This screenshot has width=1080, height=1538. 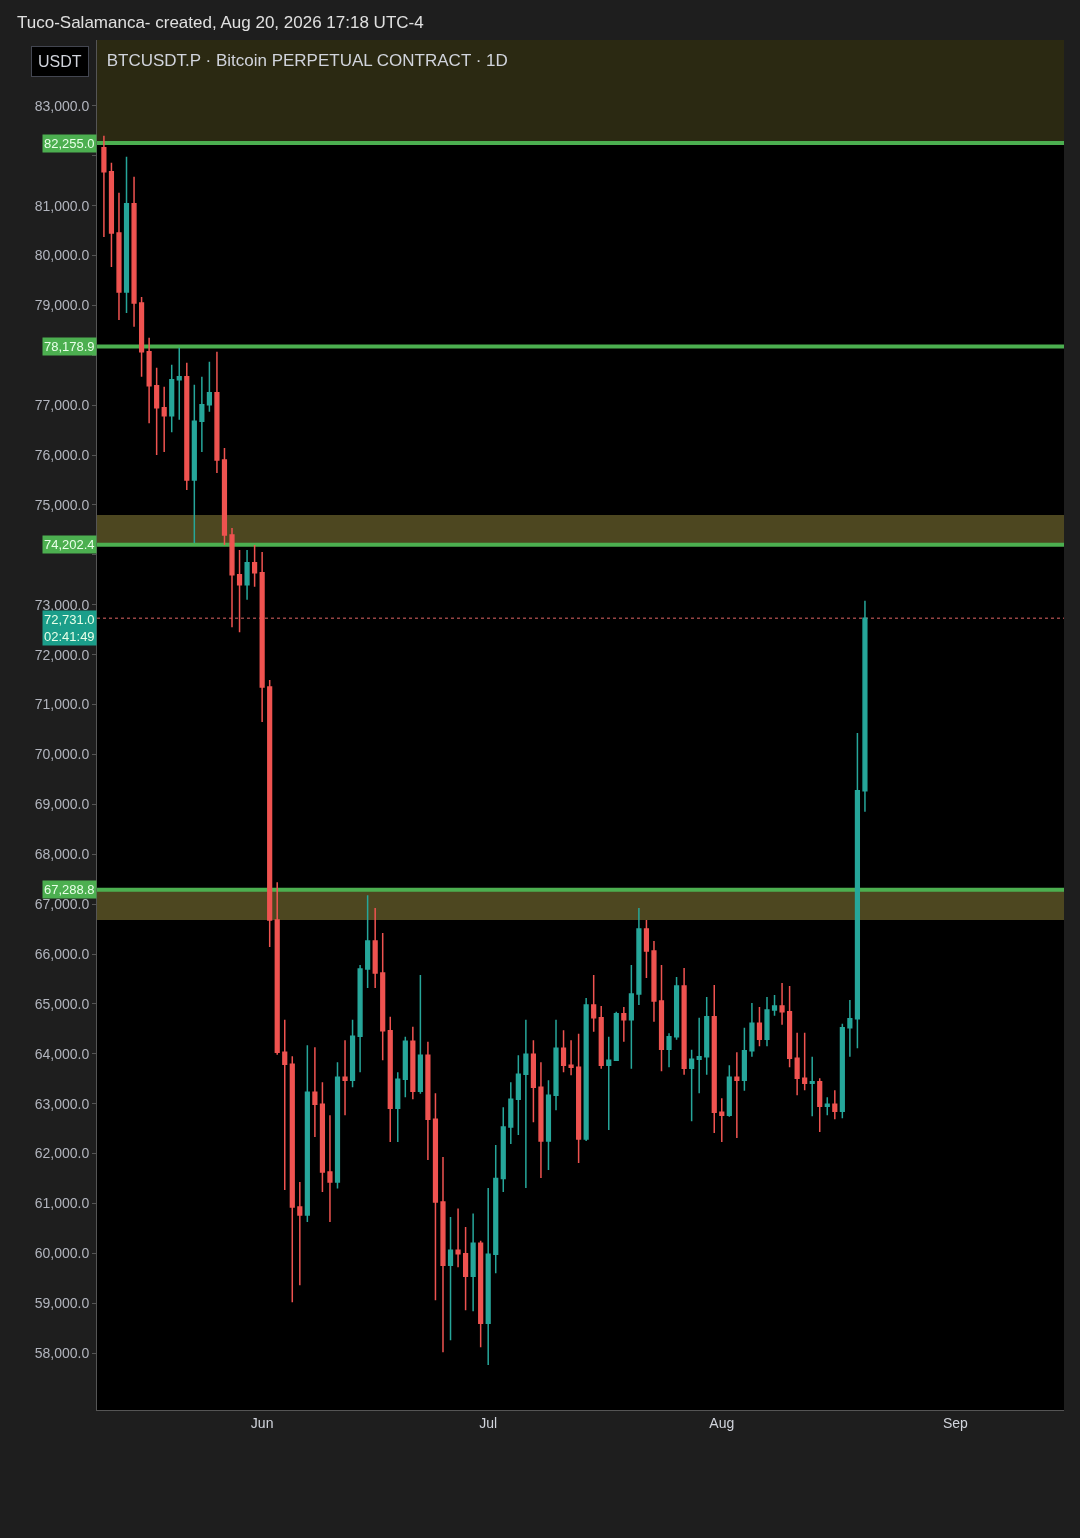 What do you see at coordinates (69, 143) in the screenshot?
I see `ref-line-label: 82,255.0` at bounding box center [69, 143].